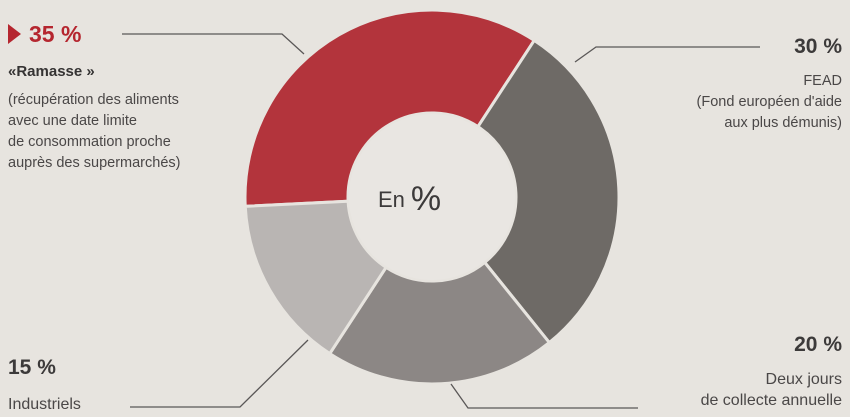  Describe the element at coordinates (426, 199) in the screenshot. I see `center-label-symbol: %` at that location.